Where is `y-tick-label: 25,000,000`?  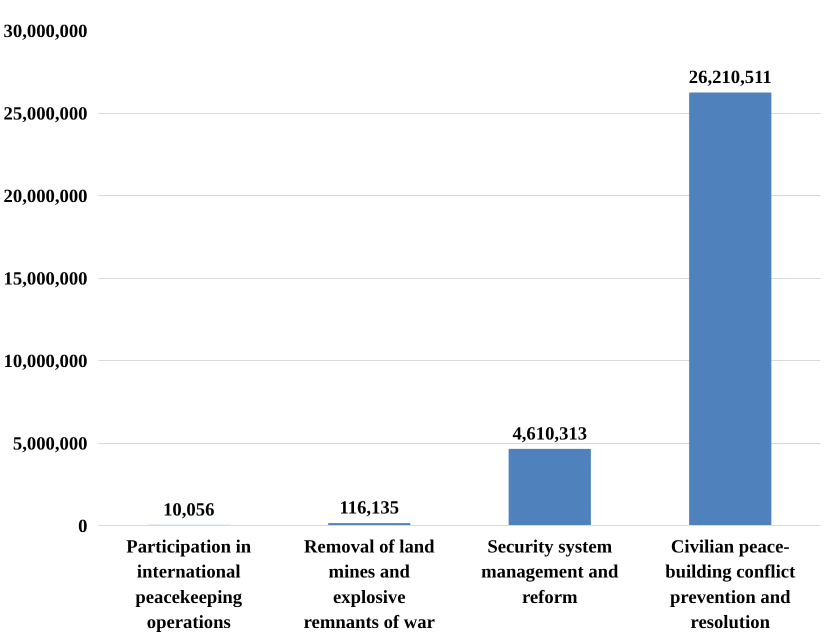
y-tick-label: 25,000,000 is located at coordinates (46, 114).